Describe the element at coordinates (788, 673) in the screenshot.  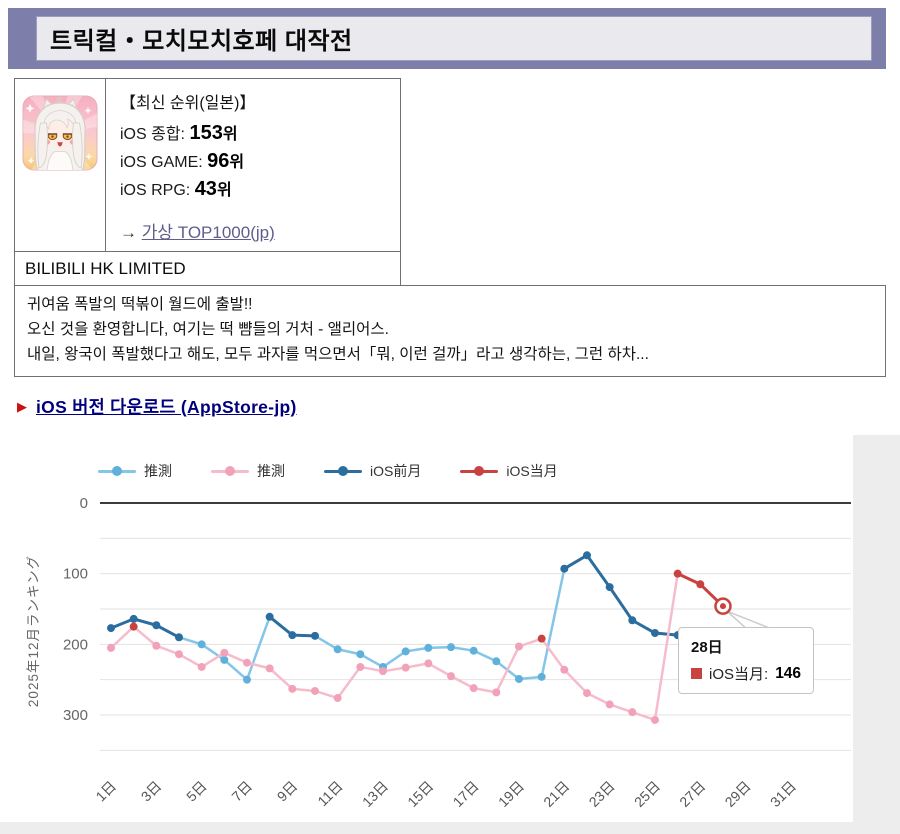
I see `tooltip-value: 146` at that location.